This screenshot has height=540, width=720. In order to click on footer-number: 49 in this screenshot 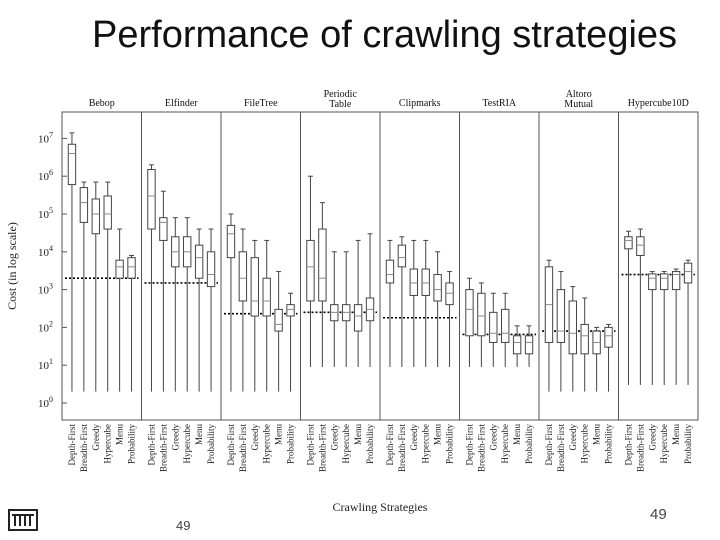, I will do `click(183, 525)`.